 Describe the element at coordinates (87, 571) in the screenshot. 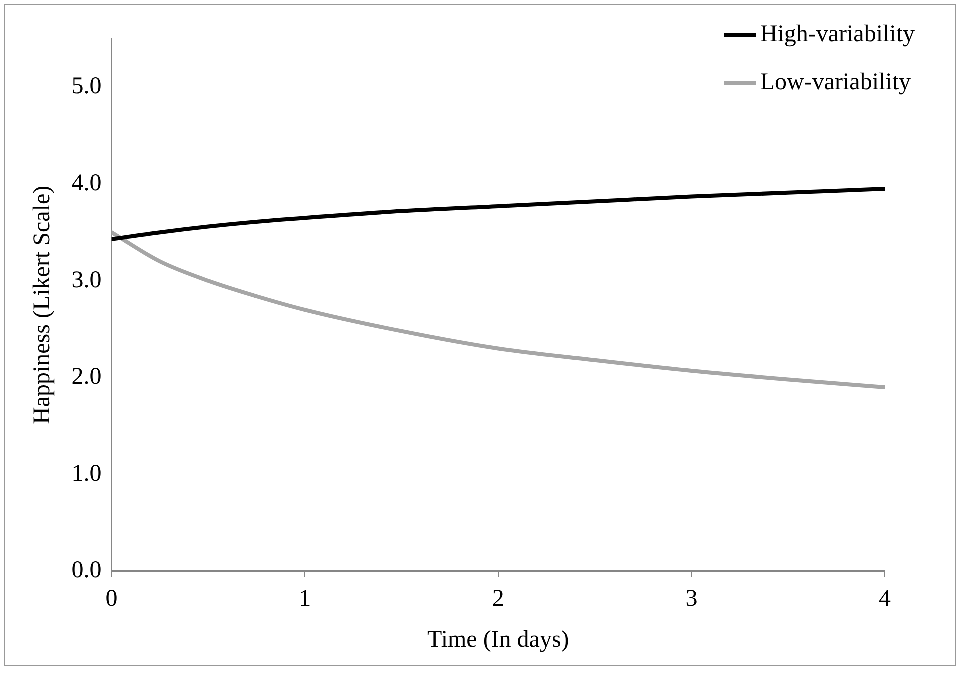

I see `y-tick-label: 0.0` at that location.